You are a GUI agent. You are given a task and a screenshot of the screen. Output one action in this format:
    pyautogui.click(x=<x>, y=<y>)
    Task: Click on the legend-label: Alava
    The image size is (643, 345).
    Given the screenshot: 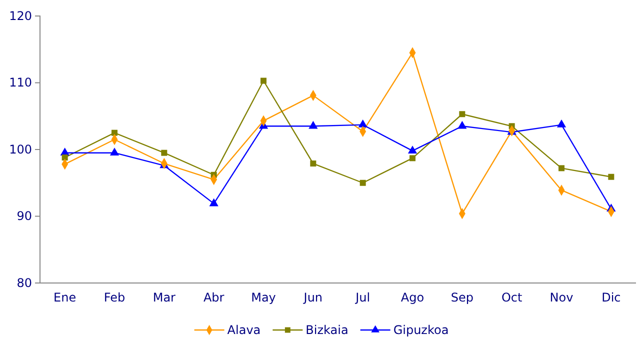 What is the action you would take?
    pyautogui.click(x=244, y=330)
    